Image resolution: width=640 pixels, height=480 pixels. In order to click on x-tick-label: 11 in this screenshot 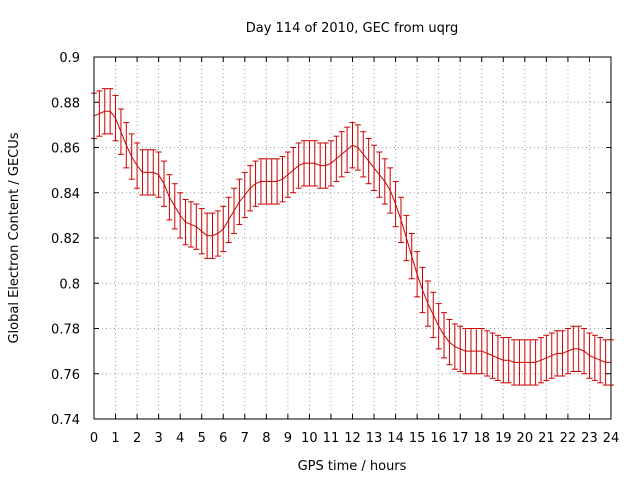, I will do `click(331, 438)`.